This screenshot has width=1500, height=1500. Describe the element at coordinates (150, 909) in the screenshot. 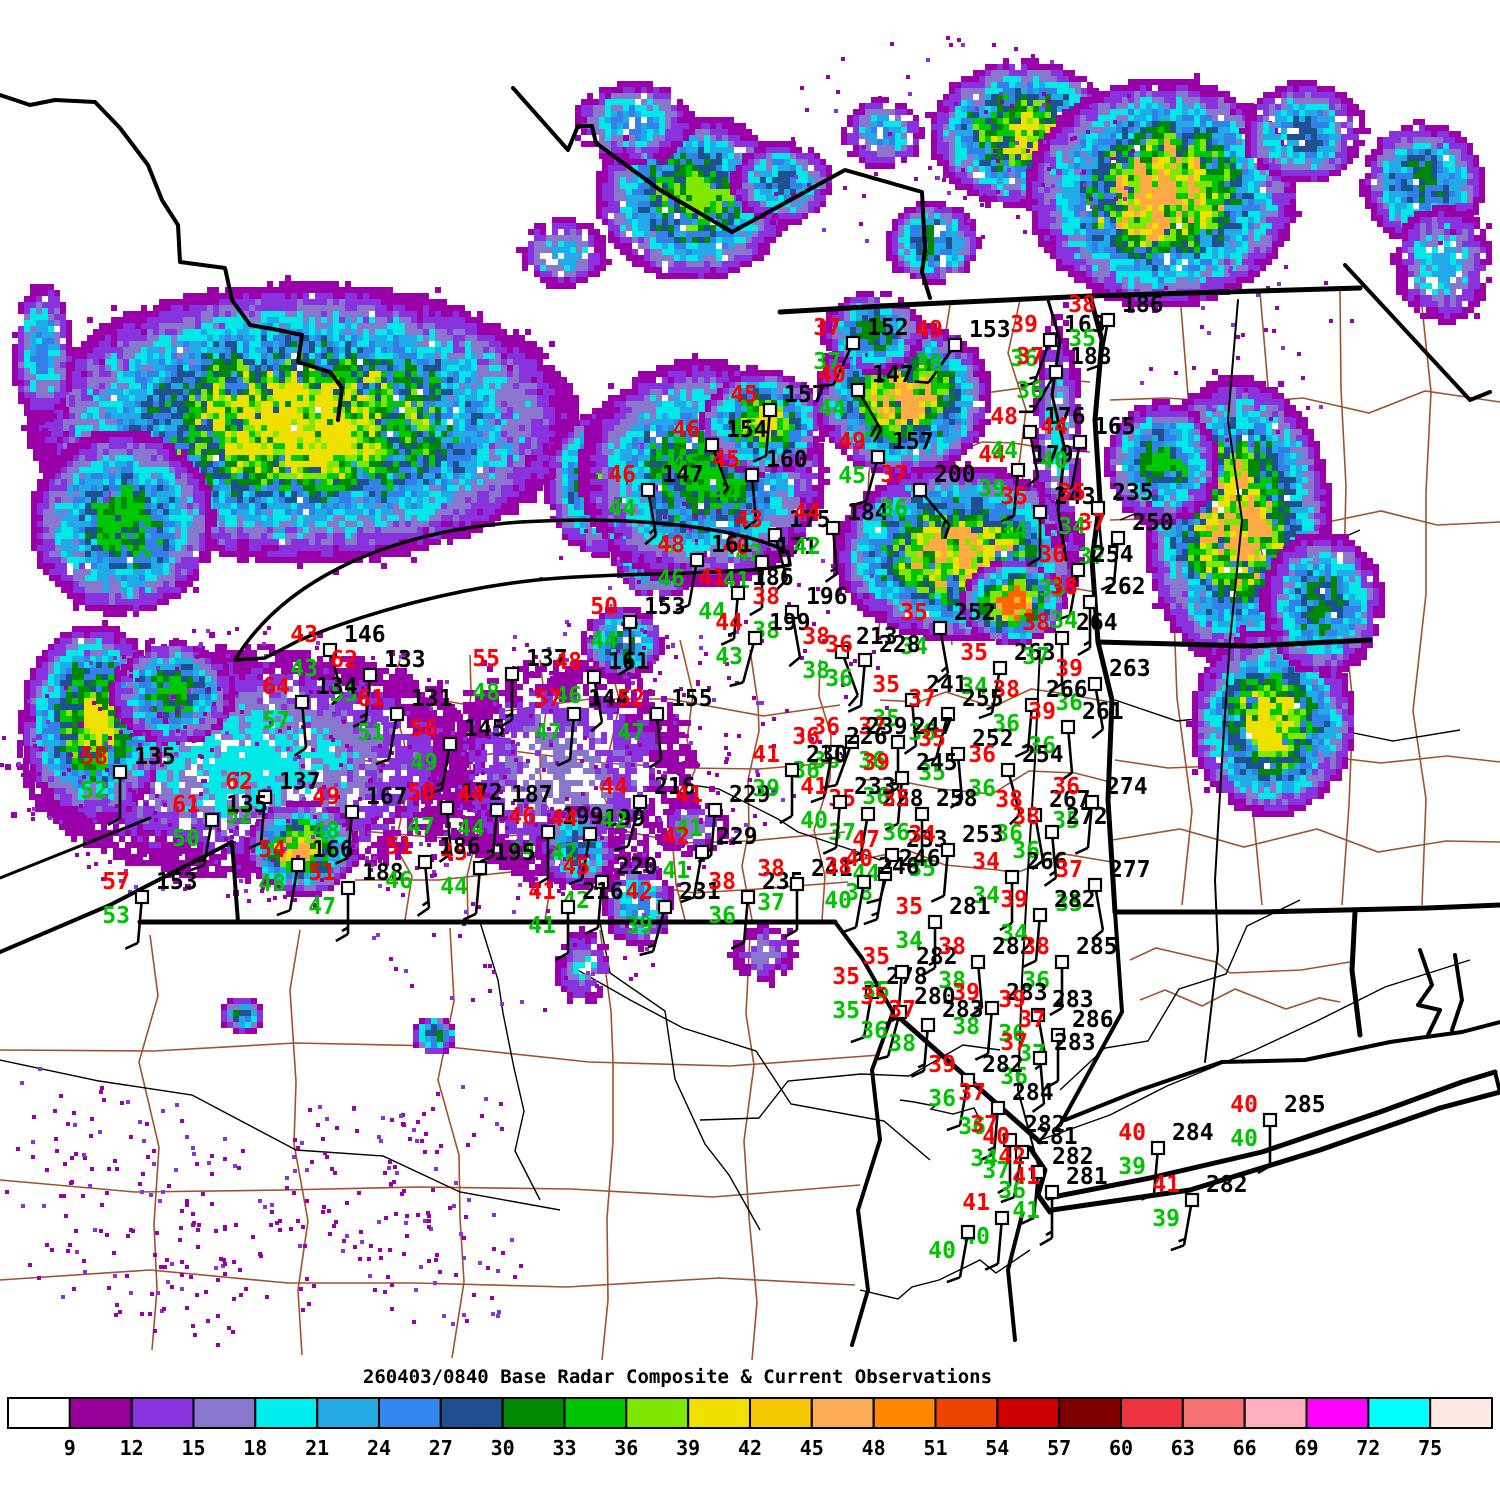

I see `station-plot: 57 53 153` at that location.